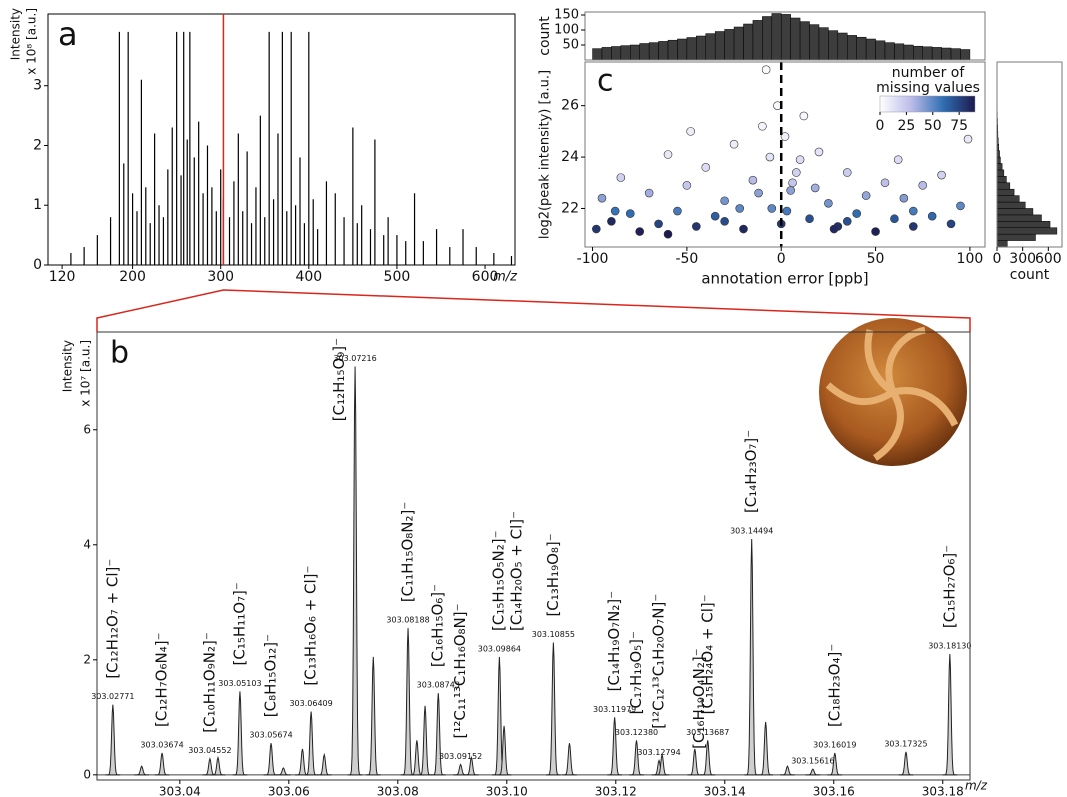  I want to click on panel-label: b, so click(119, 353).